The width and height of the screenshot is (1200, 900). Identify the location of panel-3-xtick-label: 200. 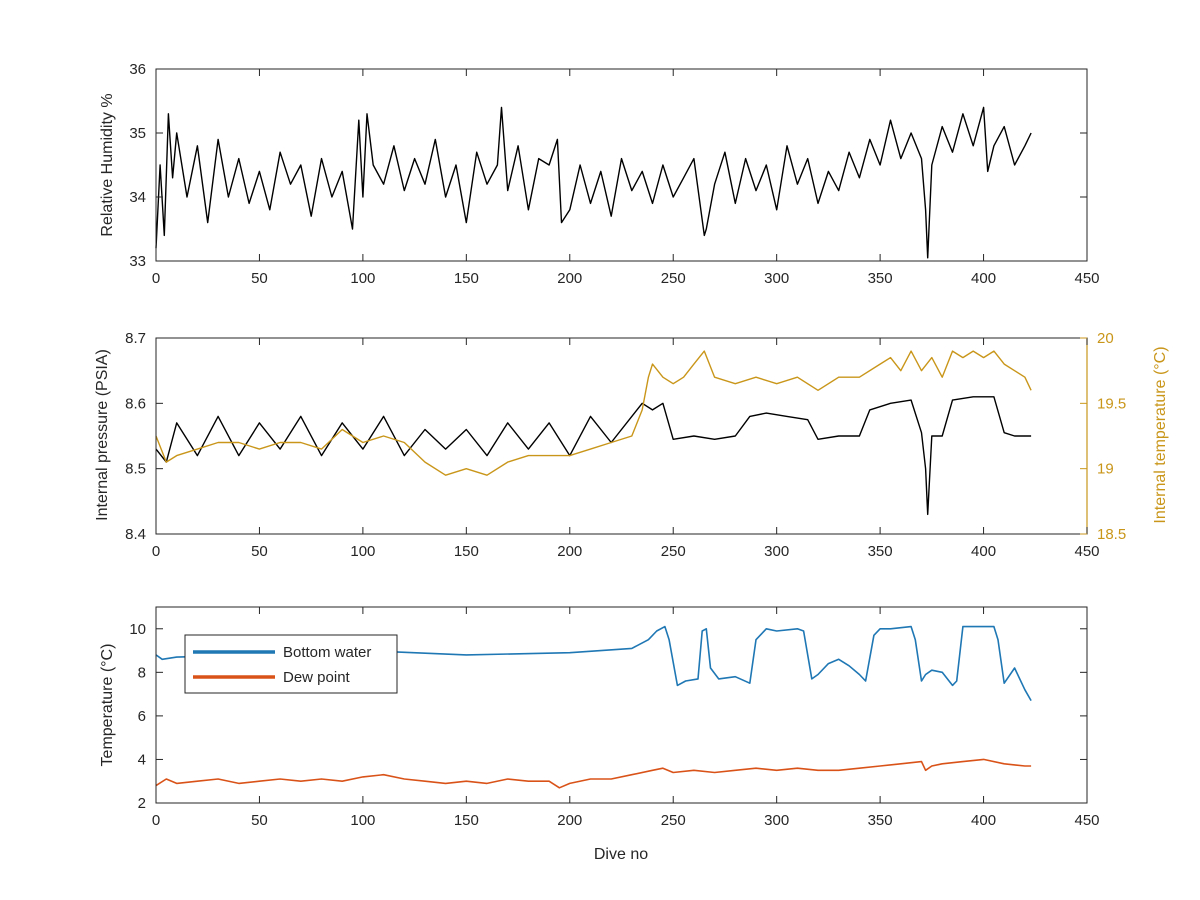
(569, 820).